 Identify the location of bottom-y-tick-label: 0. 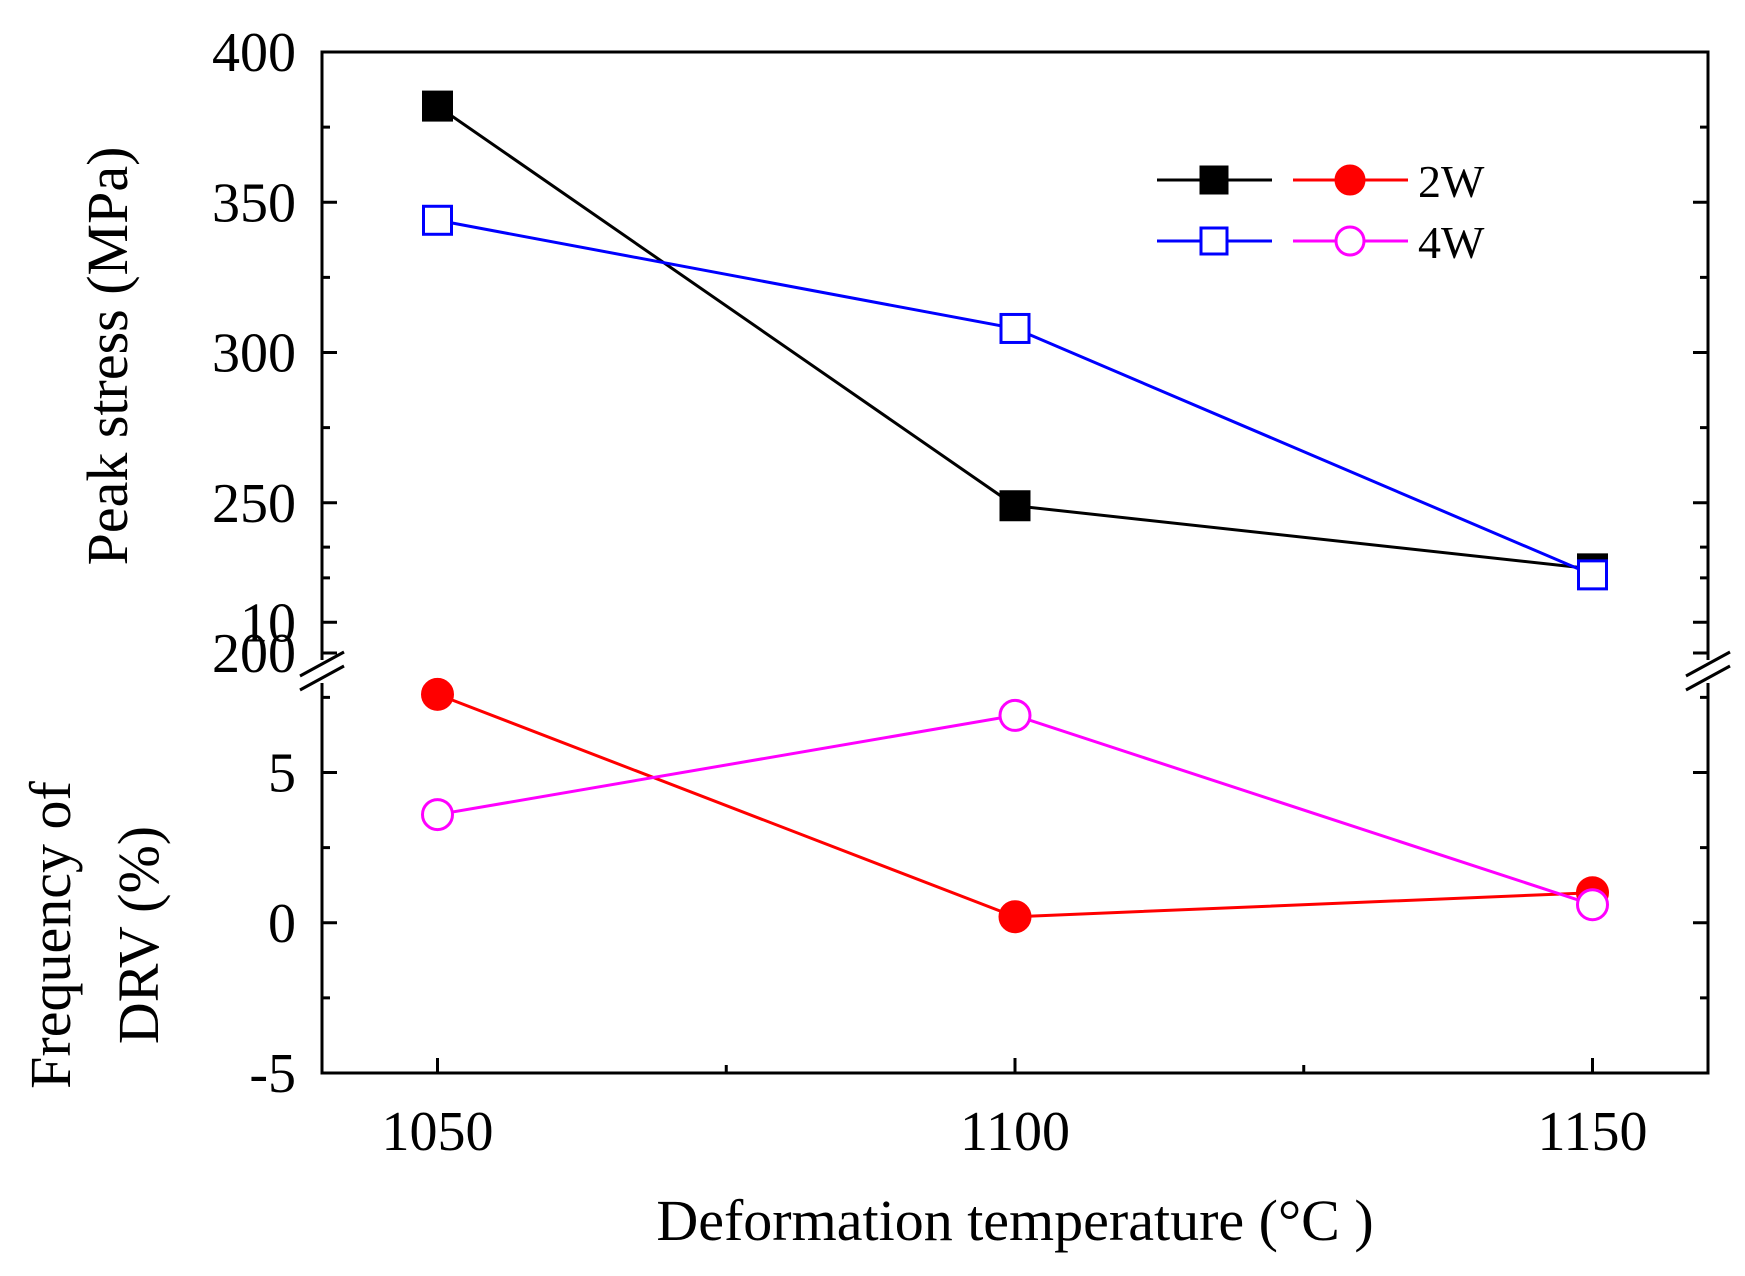
(282, 924).